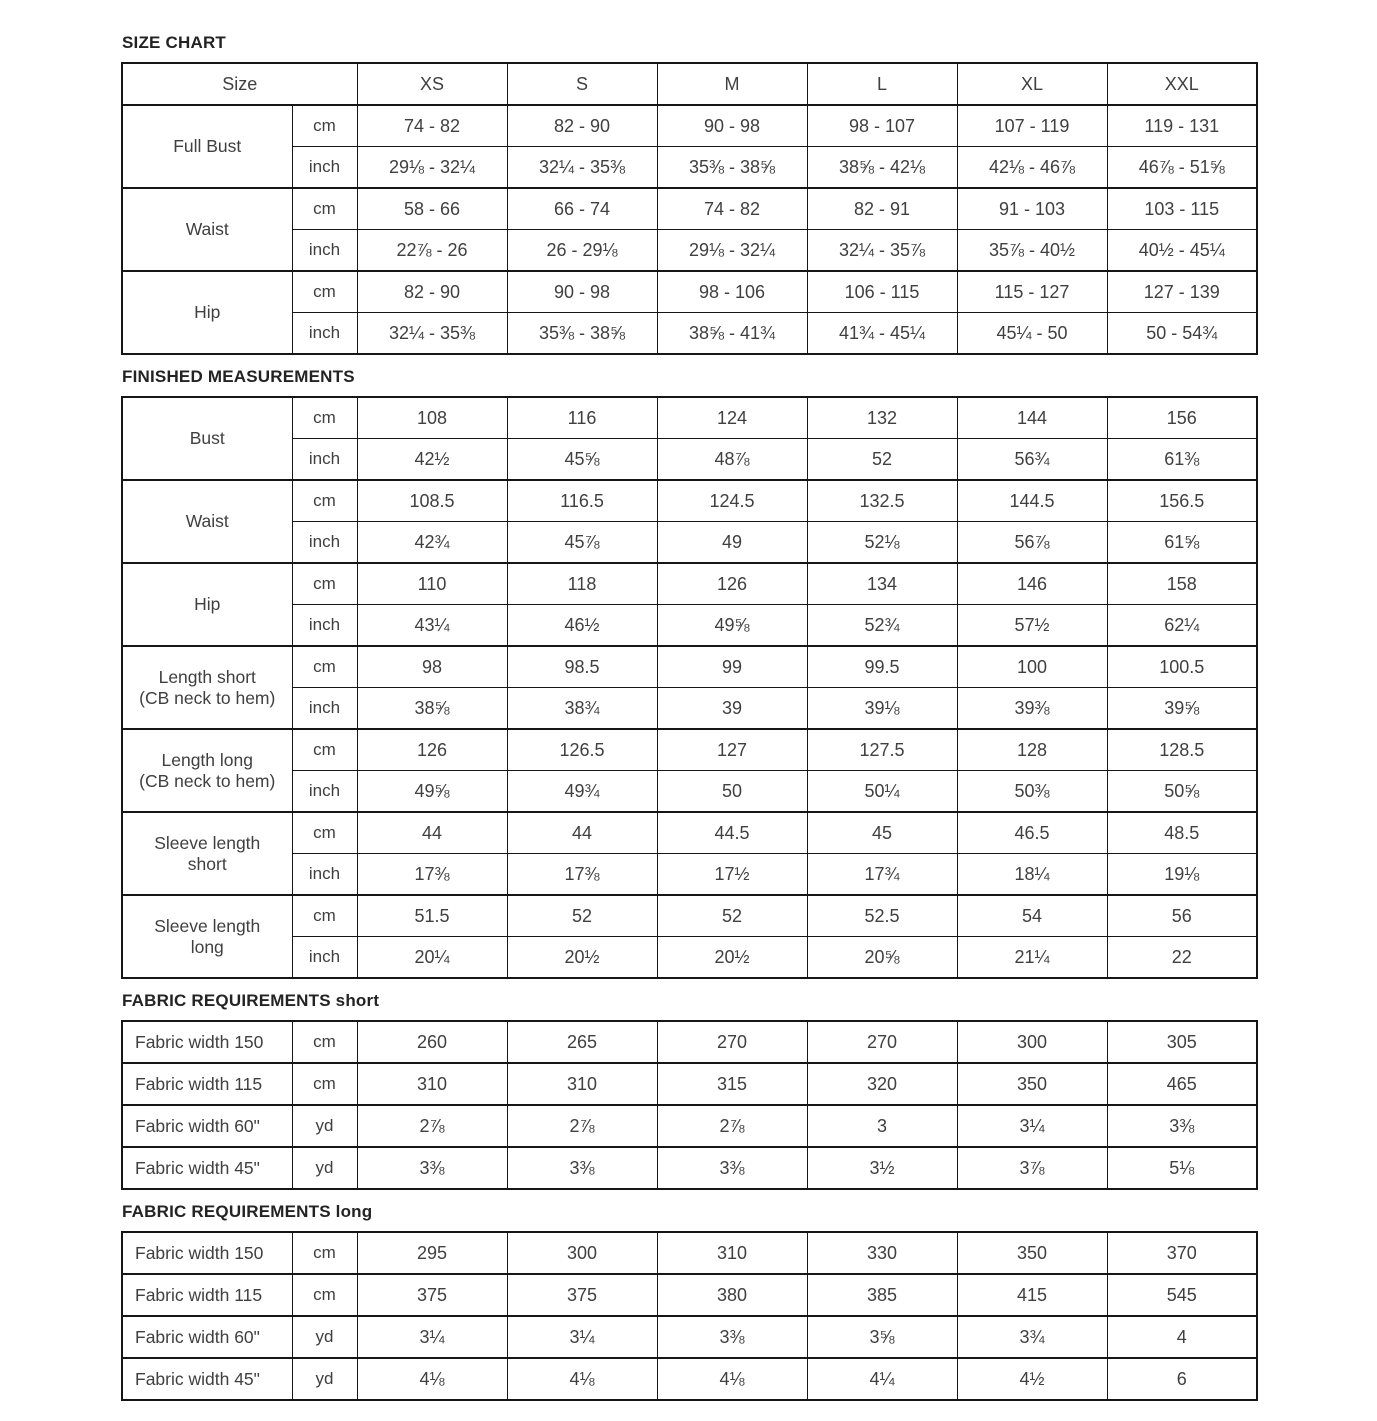 This screenshot has width=1377, height=1421. What do you see at coordinates (1032, 291) in the screenshot?
I see `value-cell: 115 - 127` at bounding box center [1032, 291].